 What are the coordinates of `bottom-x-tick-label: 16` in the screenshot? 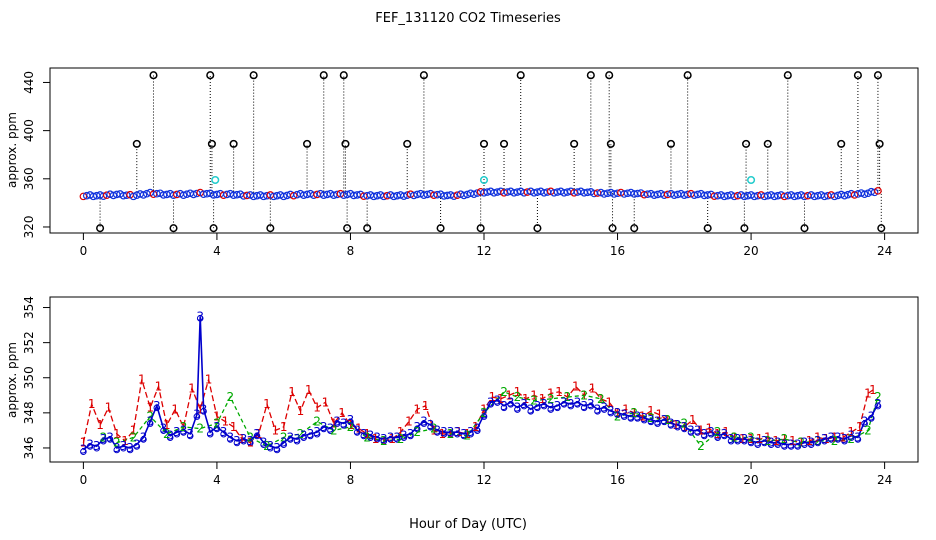 It's located at (617, 480).